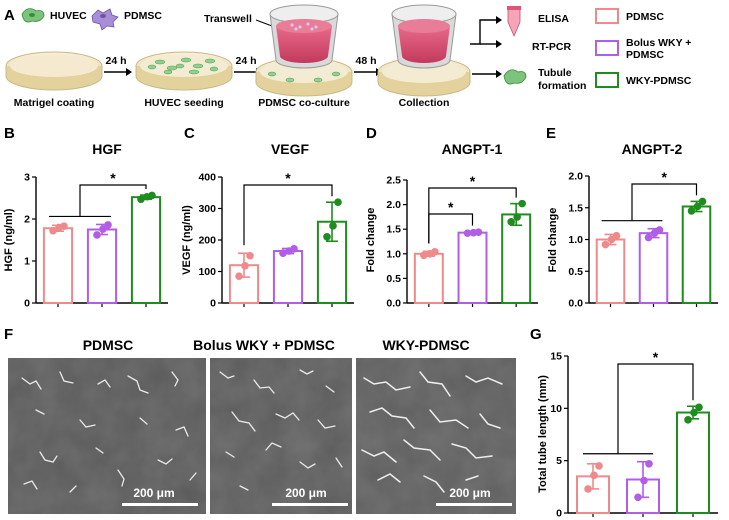  Describe the element at coordinates (33, 15) in the screenshot. I see `huvec-cell-icon` at that location.